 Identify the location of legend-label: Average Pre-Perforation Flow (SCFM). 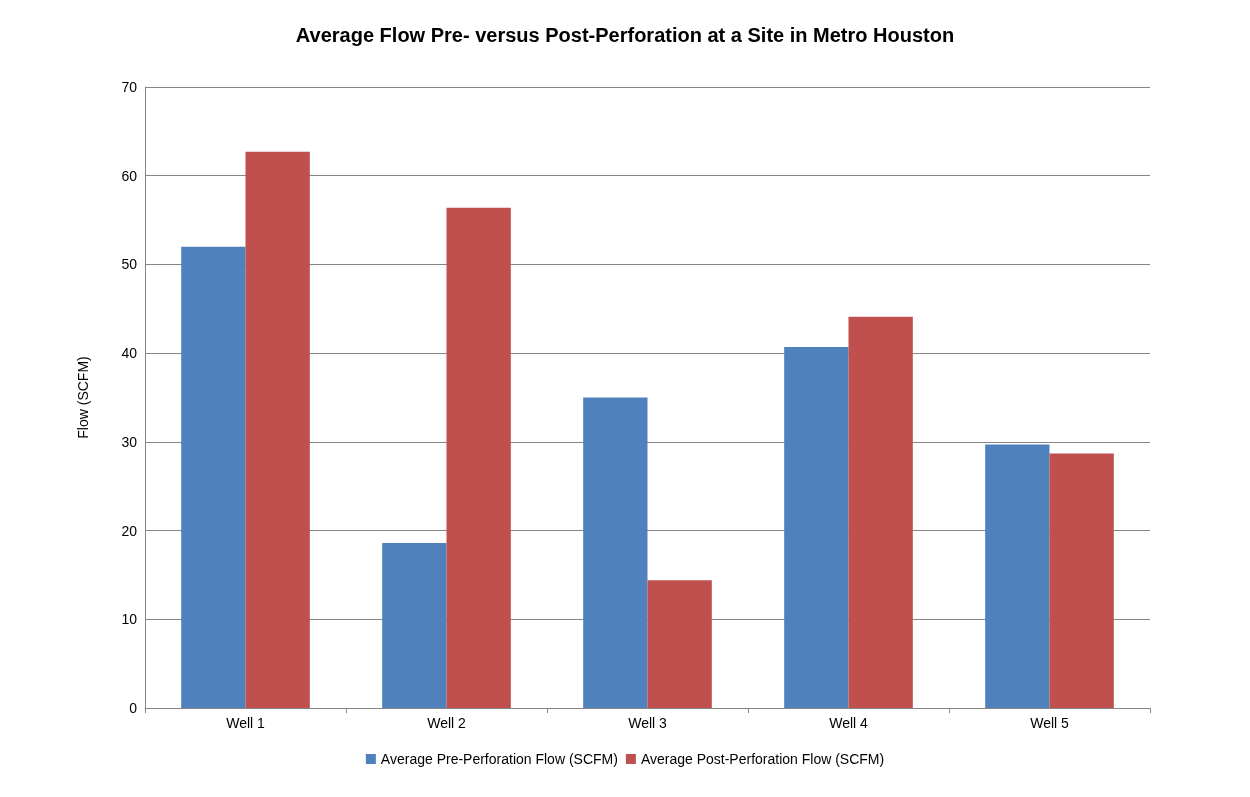
(499, 759).